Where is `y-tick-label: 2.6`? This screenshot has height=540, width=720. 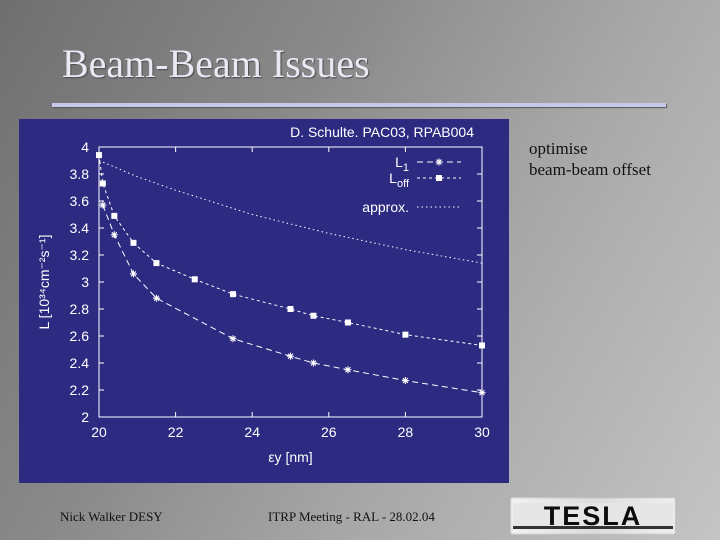
y-tick-label: 2.6 is located at coordinates (80, 336).